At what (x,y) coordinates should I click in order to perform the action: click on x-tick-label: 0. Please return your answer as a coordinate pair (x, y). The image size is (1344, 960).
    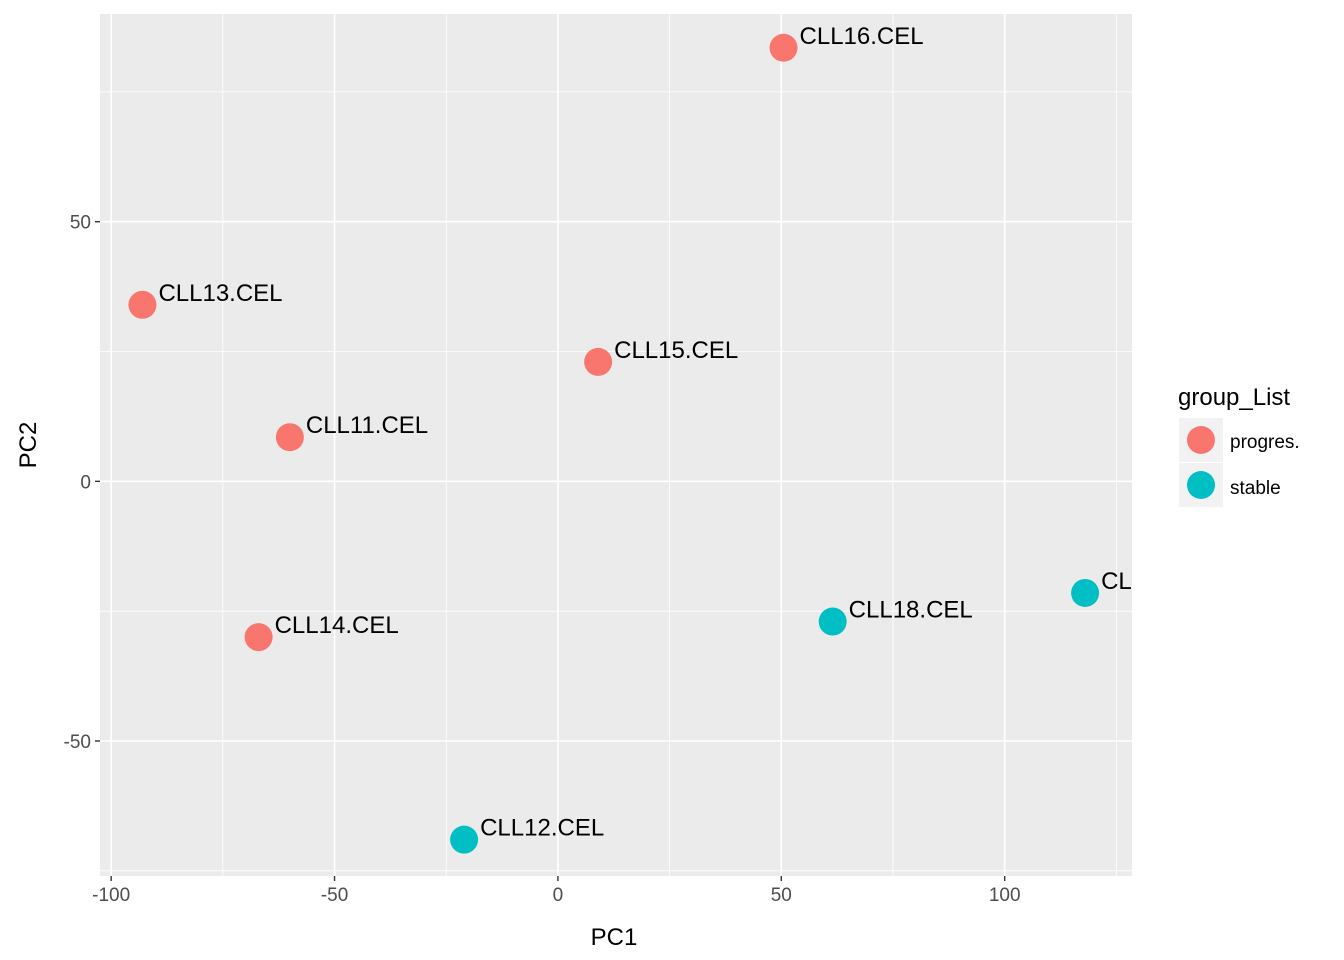
    Looking at the image, I should click on (558, 895).